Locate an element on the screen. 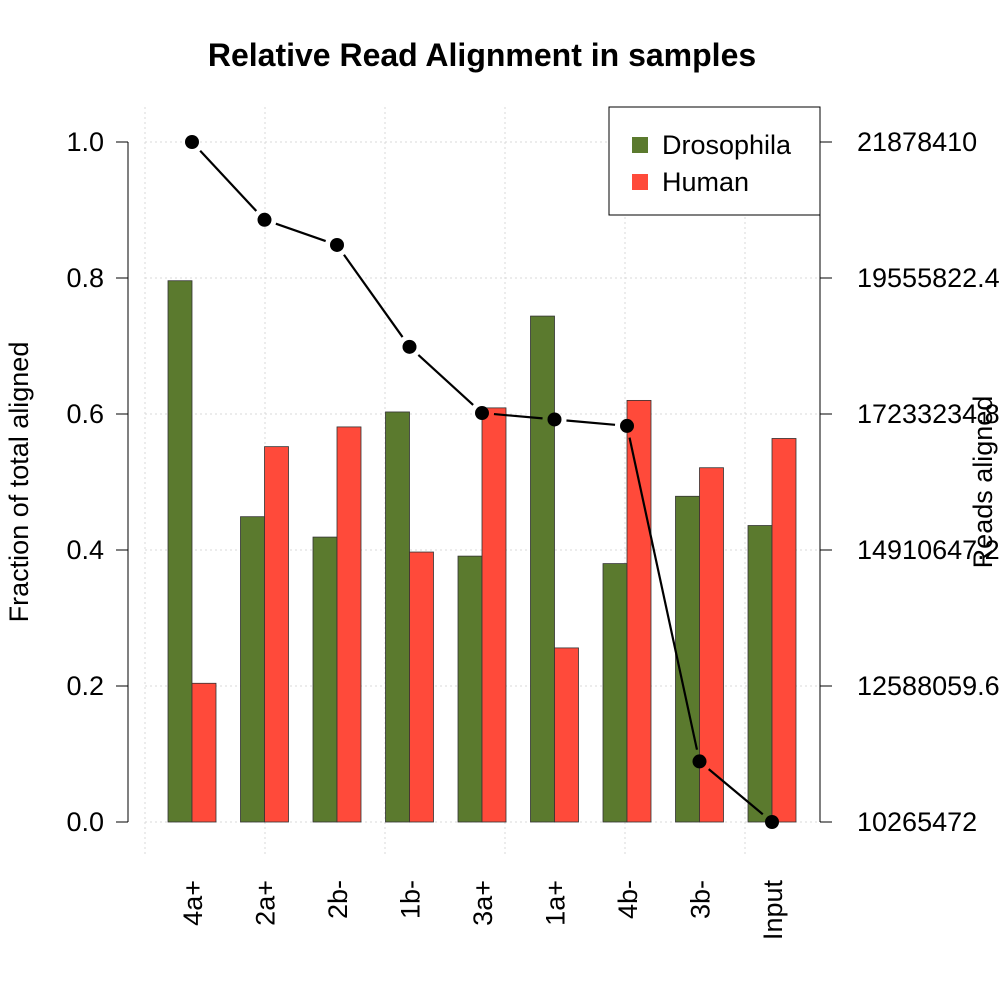 The height and width of the screenshot is (1000, 1000). x-tick-label: 3b- is located at coordinates (701, 899).